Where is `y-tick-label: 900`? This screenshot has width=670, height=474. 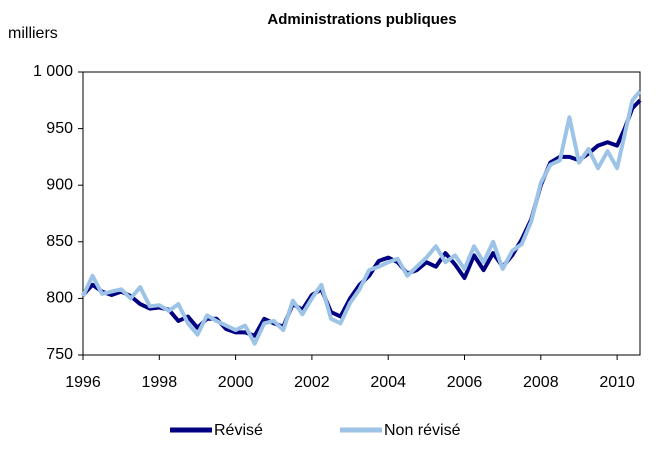
y-tick-label: 900 is located at coordinates (59, 184).